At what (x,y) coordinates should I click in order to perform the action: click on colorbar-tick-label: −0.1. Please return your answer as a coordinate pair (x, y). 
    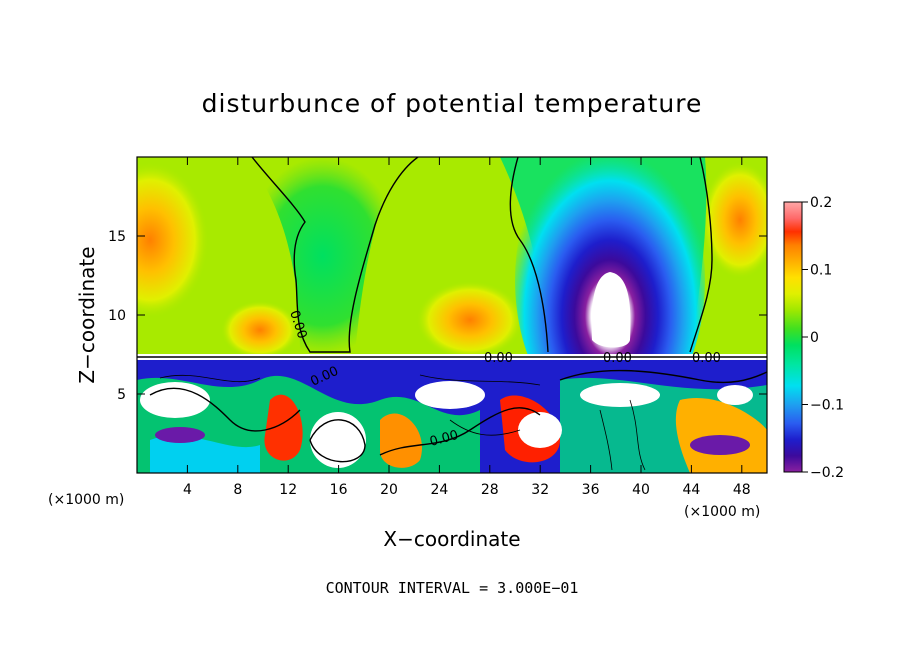
    Looking at the image, I should click on (827, 406).